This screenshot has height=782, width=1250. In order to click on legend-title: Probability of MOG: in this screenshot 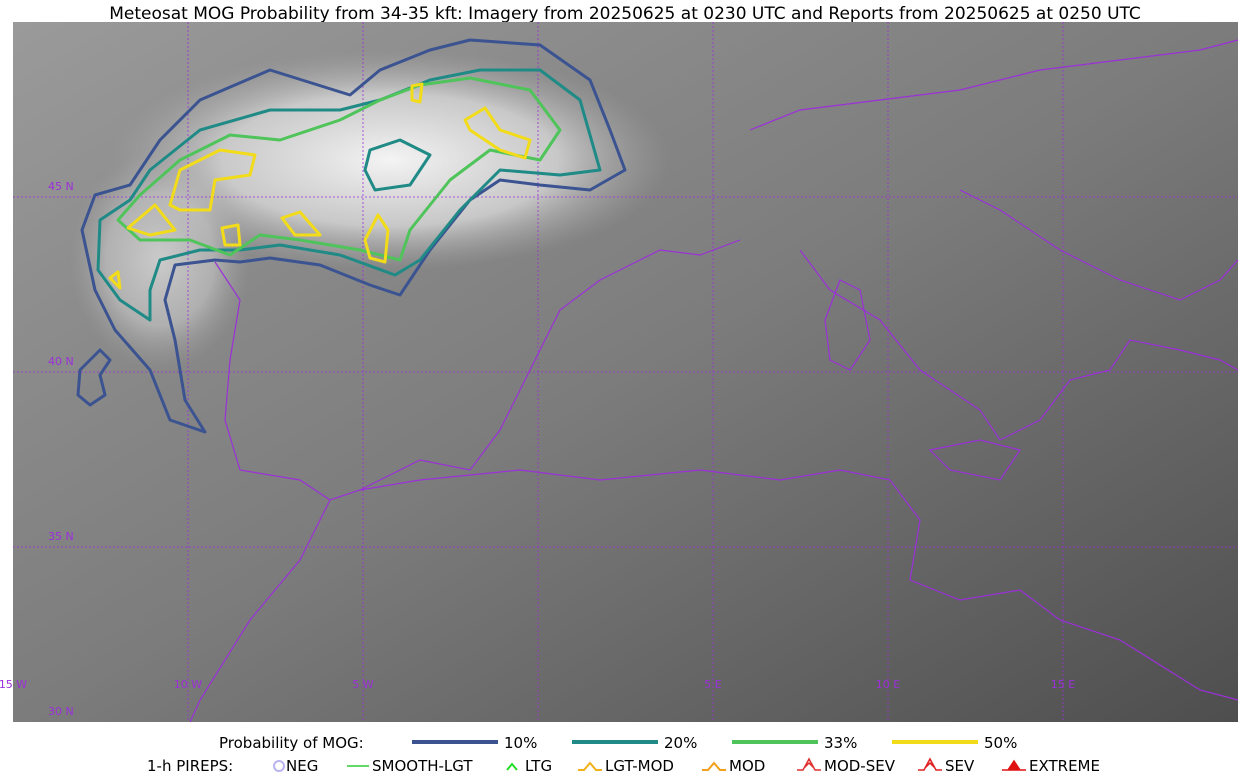, I will do `click(291, 743)`.